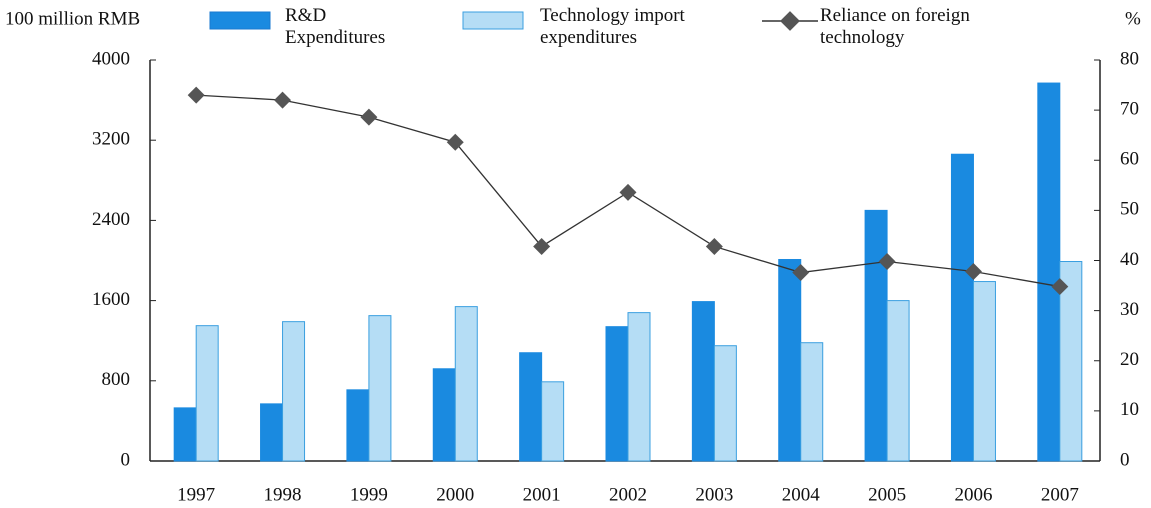 This screenshot has height=508, width=1151. I want to click on y2-tick-label: 50, so click(1129, 209).